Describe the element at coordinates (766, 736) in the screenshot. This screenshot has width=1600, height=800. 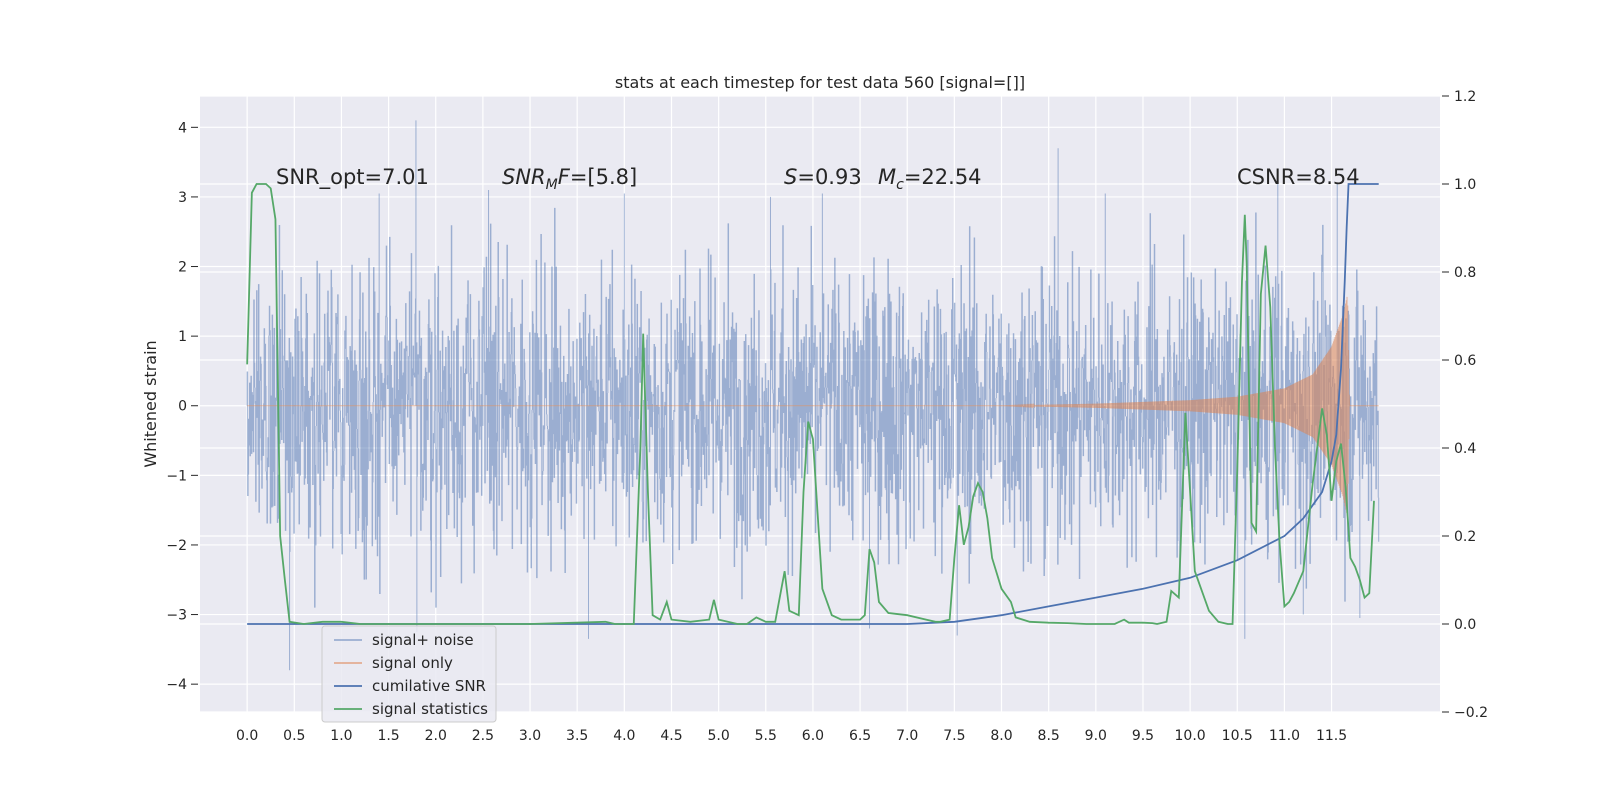
I see `x-tick-label: 5.5` at that location.